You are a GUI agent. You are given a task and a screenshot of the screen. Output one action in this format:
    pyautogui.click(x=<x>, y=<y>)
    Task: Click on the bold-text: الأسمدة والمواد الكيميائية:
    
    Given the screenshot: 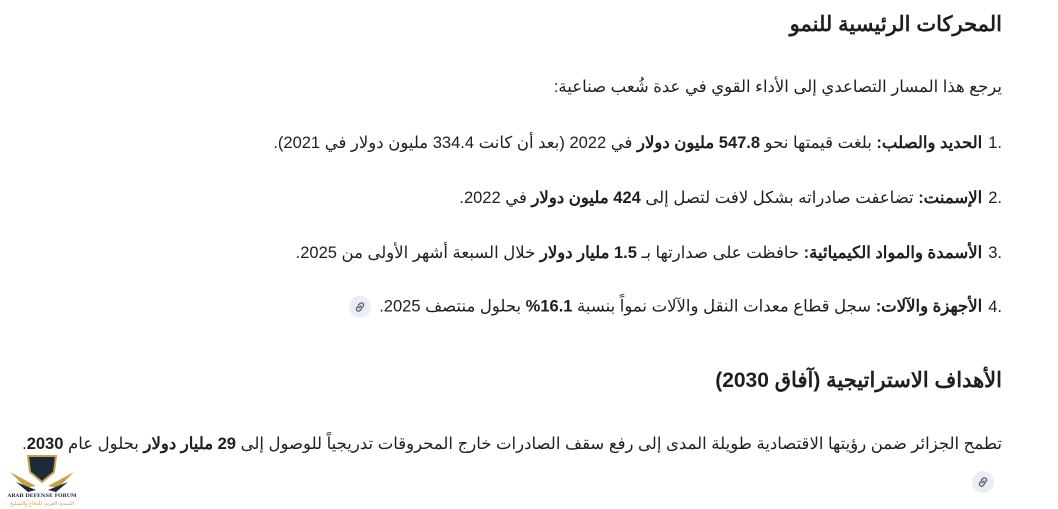 What is the action you would take?
    pyautogui.click(x=893, y=253)
    